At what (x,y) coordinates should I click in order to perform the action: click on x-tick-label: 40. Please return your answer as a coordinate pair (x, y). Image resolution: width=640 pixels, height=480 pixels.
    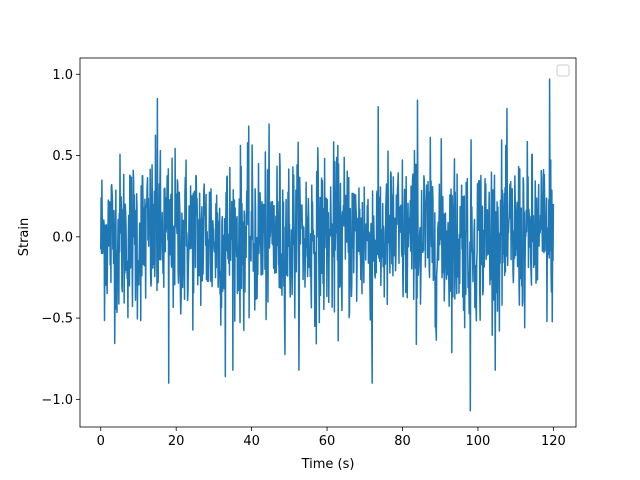
    Looking at the image, I should click on (251, 441).